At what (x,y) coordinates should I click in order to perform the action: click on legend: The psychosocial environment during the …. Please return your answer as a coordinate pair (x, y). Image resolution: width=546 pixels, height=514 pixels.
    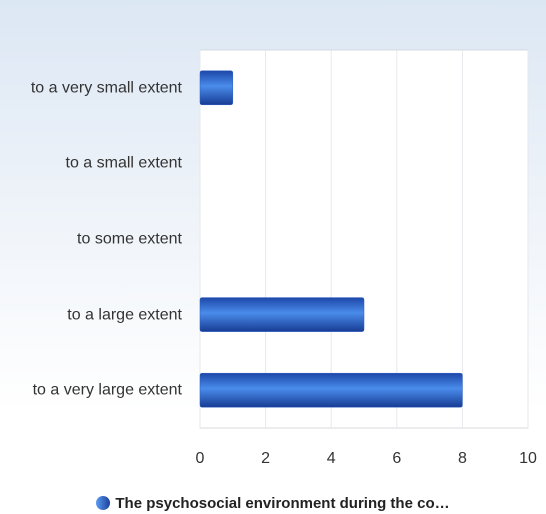
    Looking at the image, I should click on (273, 503).